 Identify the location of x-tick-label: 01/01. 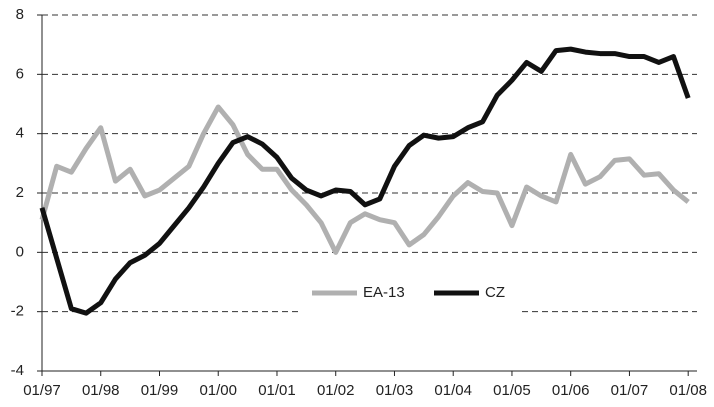
(277, 390).